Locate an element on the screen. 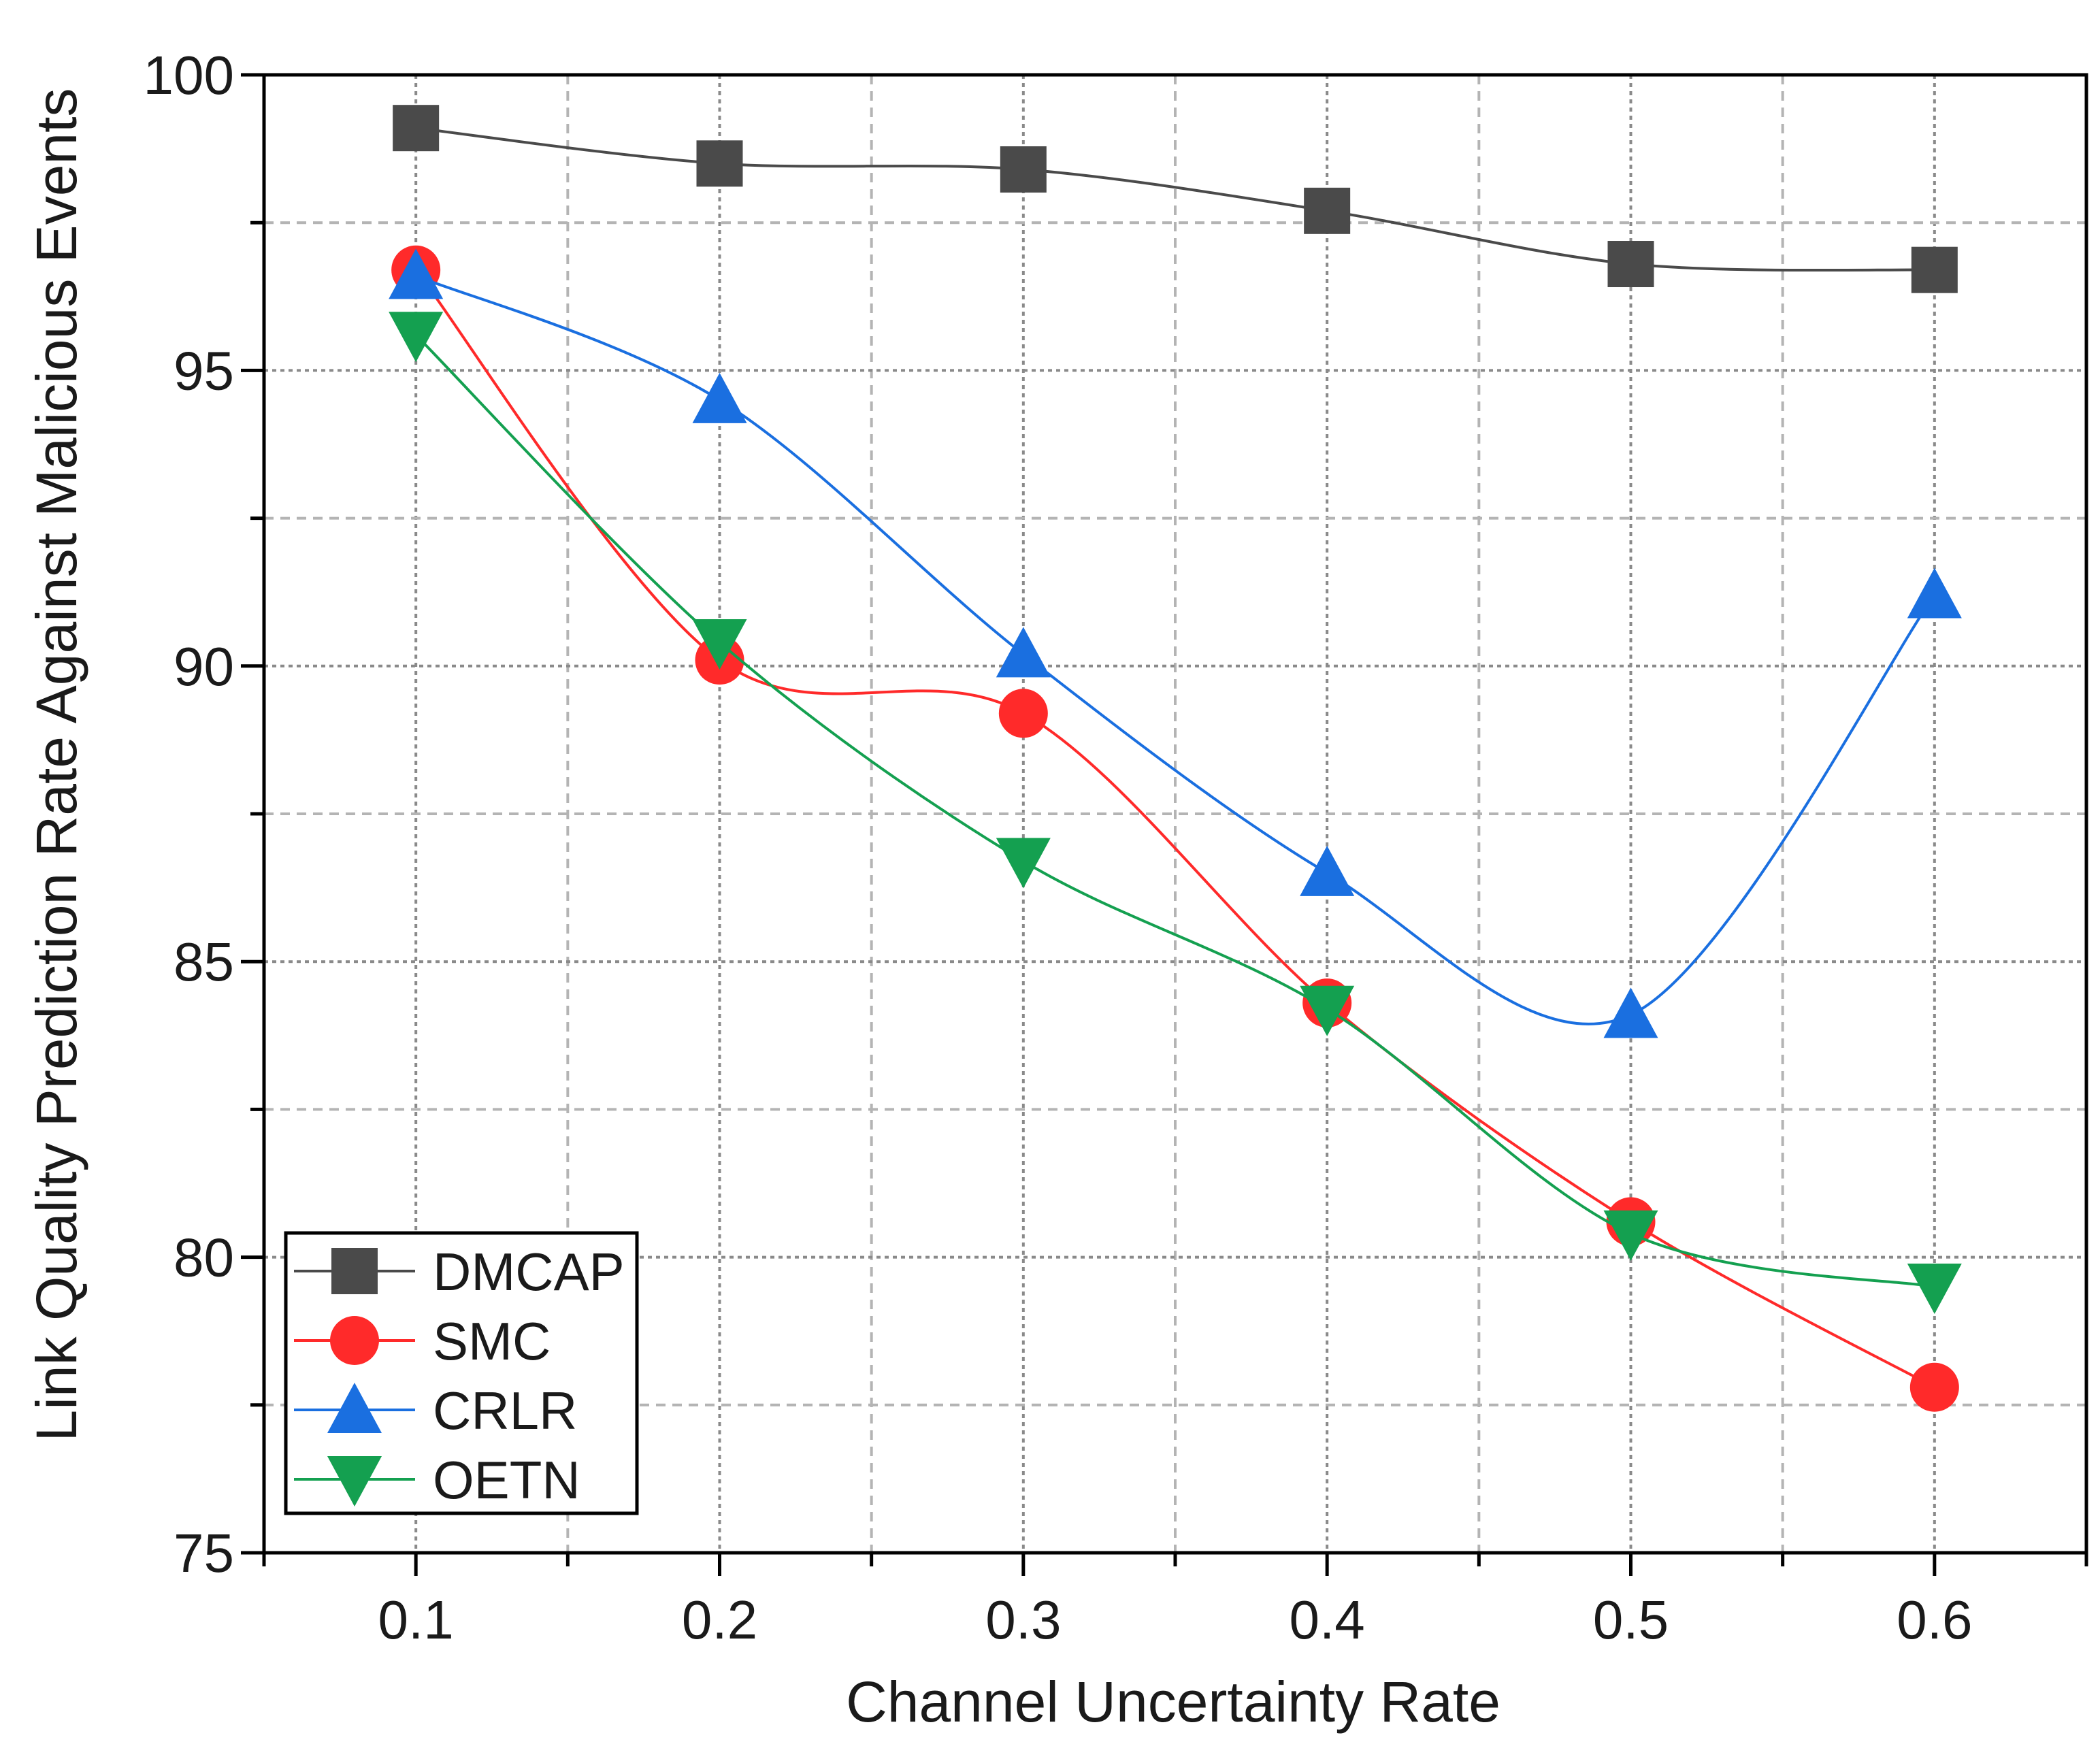 Image resolution: width=2100 pixels, height=1761 pixels. legend-marker-crlr is located at coordinates (354, 1408).